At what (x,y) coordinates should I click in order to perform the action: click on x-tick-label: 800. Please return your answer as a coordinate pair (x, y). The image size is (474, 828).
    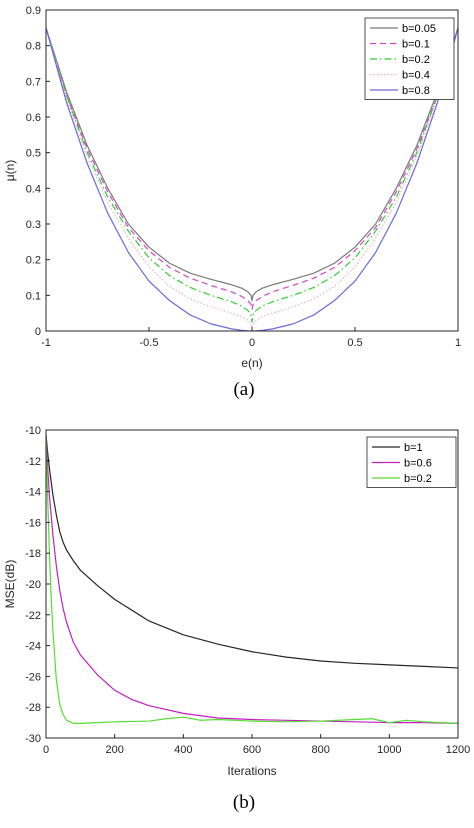
    Looking at the image, I should click on (320, 750).